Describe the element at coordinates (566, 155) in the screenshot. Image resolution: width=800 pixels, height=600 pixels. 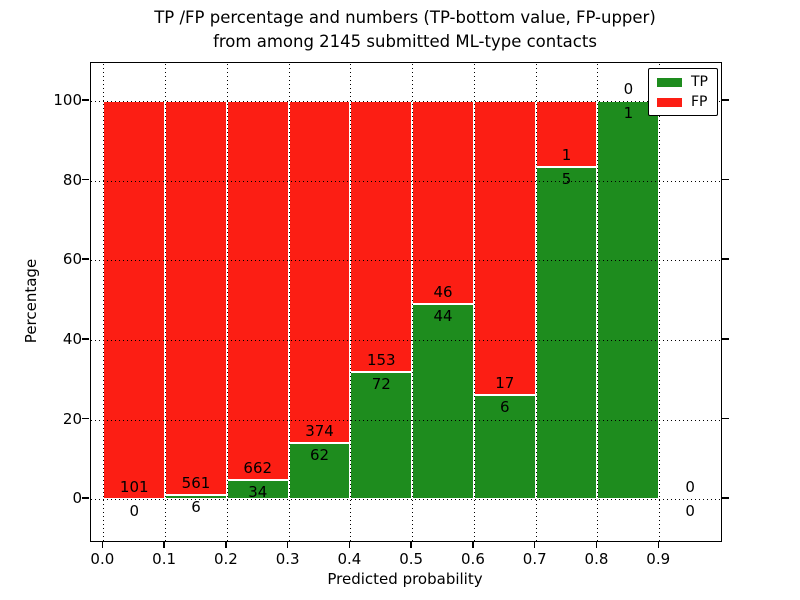
I see `fp-count-label: 1` at that location.